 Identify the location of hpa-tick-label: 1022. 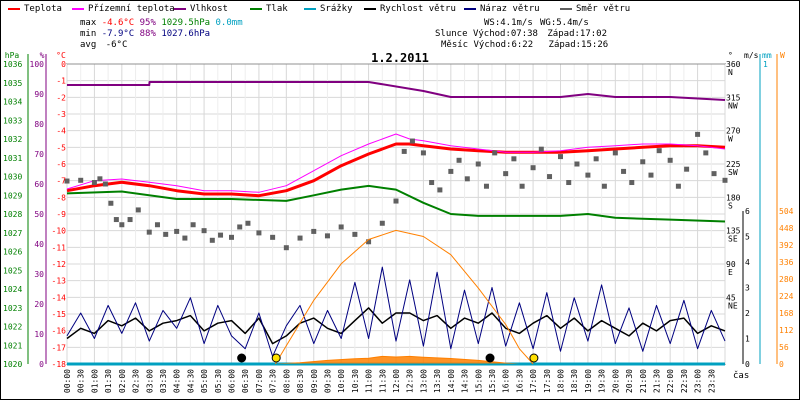
(12, 327).